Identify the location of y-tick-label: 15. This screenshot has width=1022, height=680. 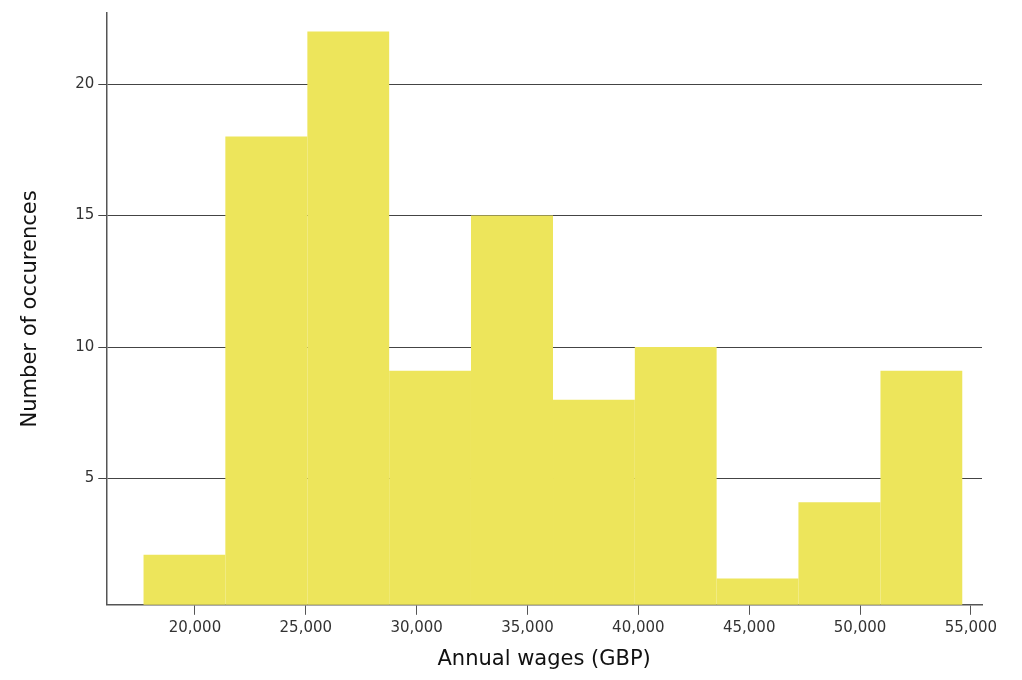
(85, 214).